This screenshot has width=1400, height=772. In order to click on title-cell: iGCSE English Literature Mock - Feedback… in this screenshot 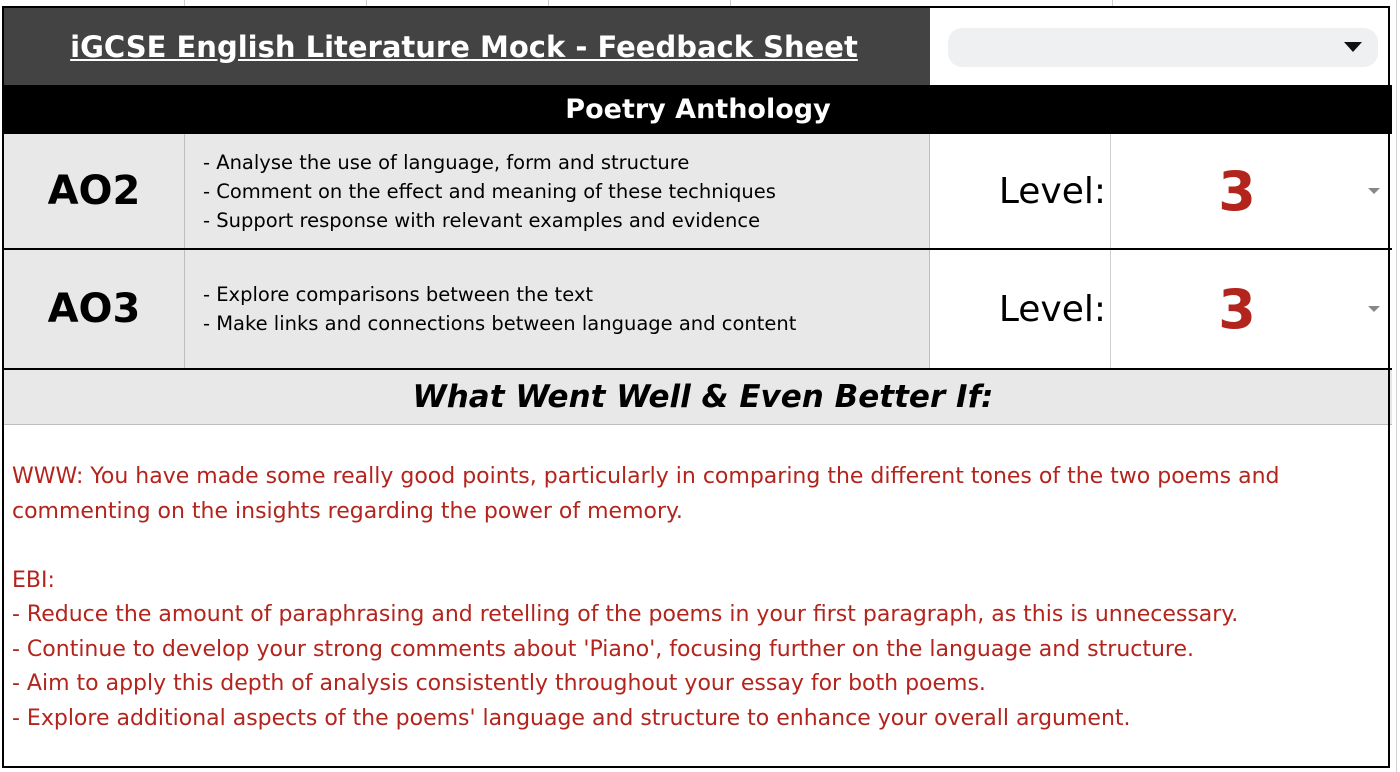, I will do `click(467, 46)`.